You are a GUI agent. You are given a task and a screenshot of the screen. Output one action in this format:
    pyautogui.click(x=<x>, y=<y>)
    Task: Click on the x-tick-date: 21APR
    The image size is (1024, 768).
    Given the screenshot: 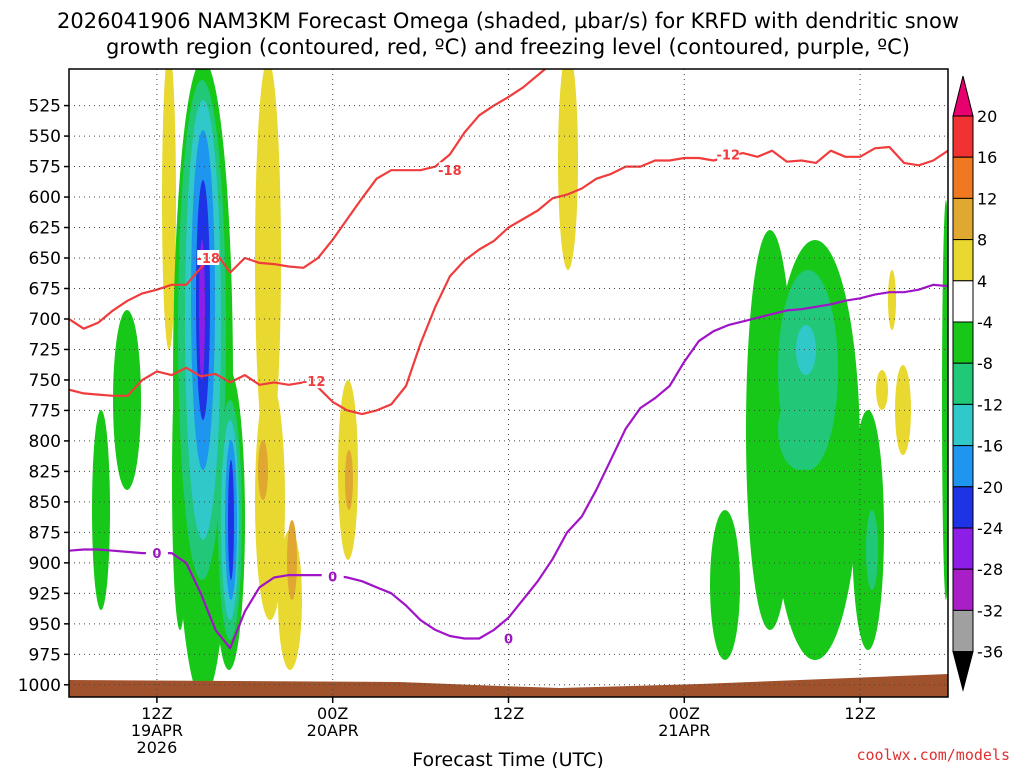 What is the action you would take?
    pyautogui.click(x=684, y=730)
    